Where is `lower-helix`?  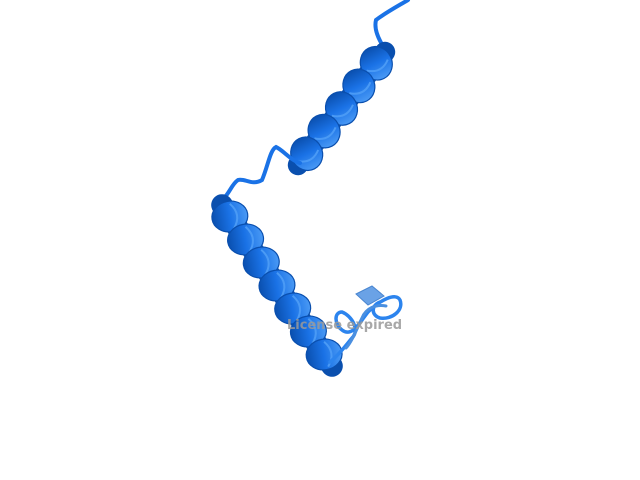
lower-helix is located at coordinates (277, 285).